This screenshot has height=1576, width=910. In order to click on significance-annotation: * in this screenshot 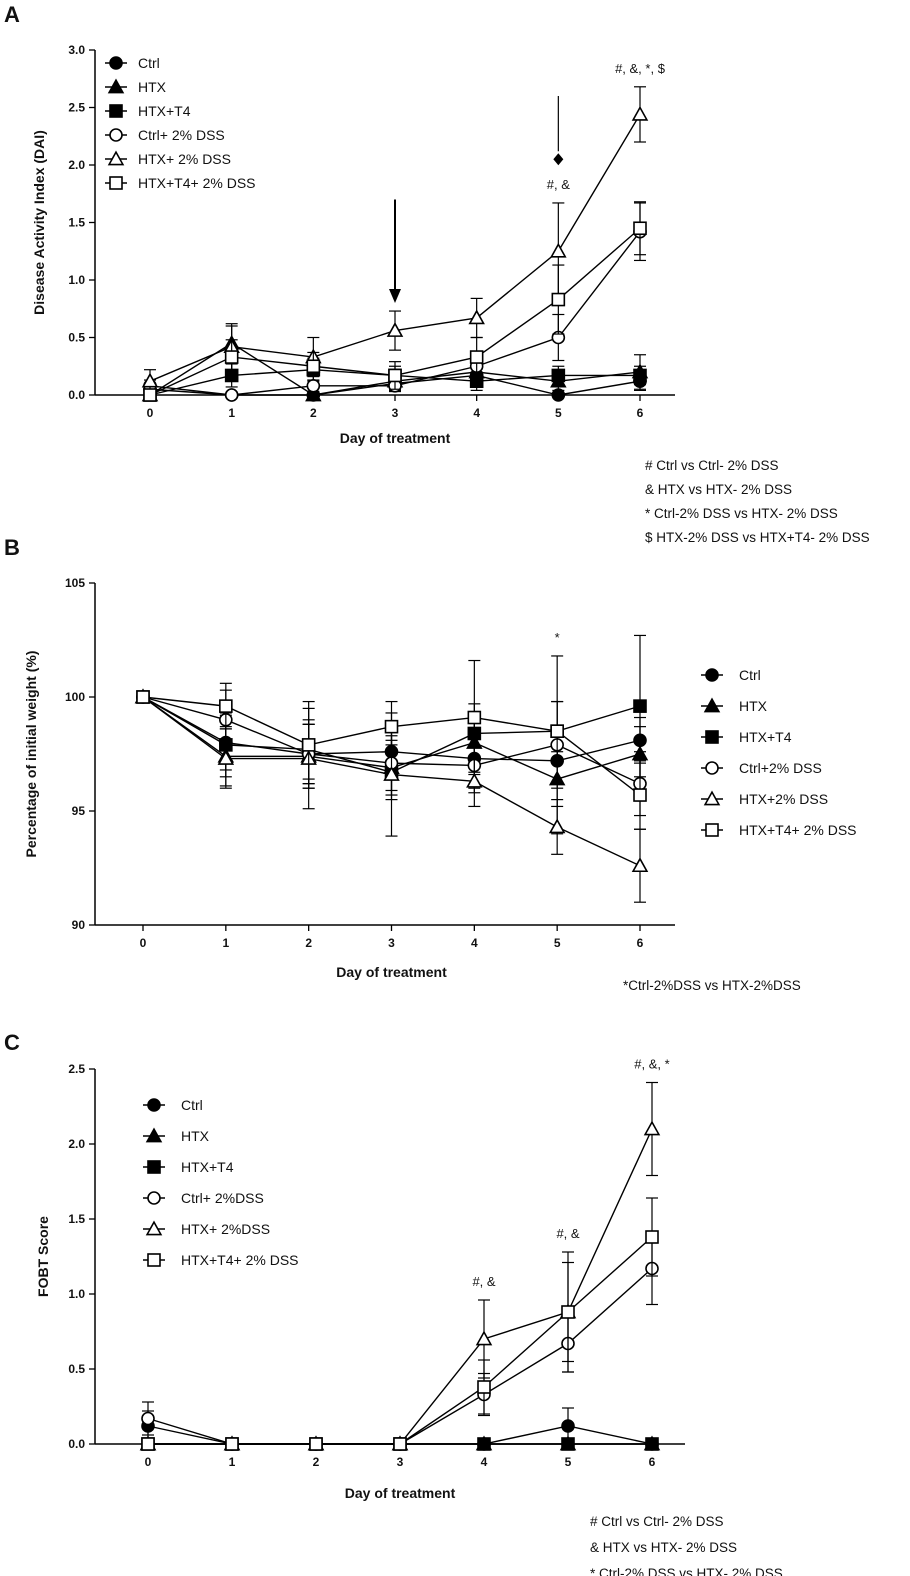, I will do `click(557, 637)`.